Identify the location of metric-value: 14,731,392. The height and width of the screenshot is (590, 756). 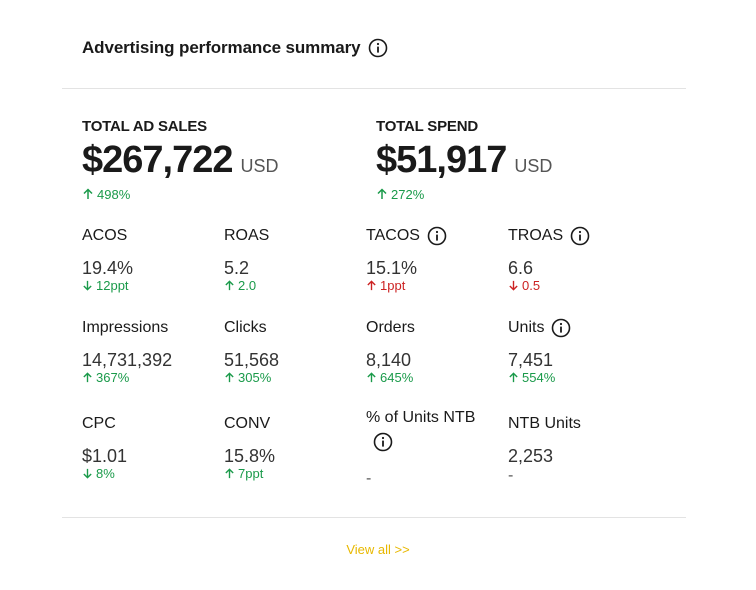
(127, 360).